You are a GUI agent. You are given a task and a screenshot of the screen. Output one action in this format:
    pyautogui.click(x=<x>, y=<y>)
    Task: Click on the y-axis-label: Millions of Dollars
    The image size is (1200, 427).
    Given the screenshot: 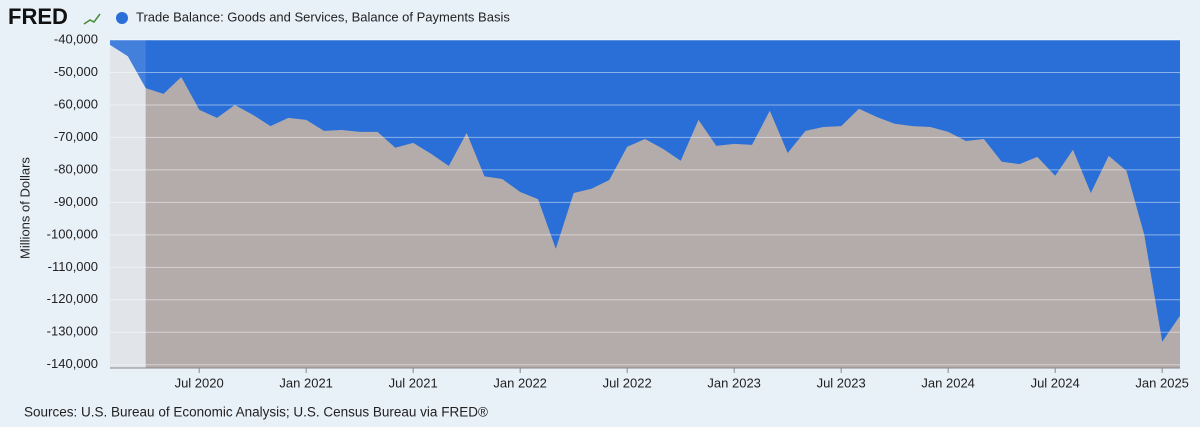 What is the action you would take?
    pyautogui.click(x=24, y=208)
    